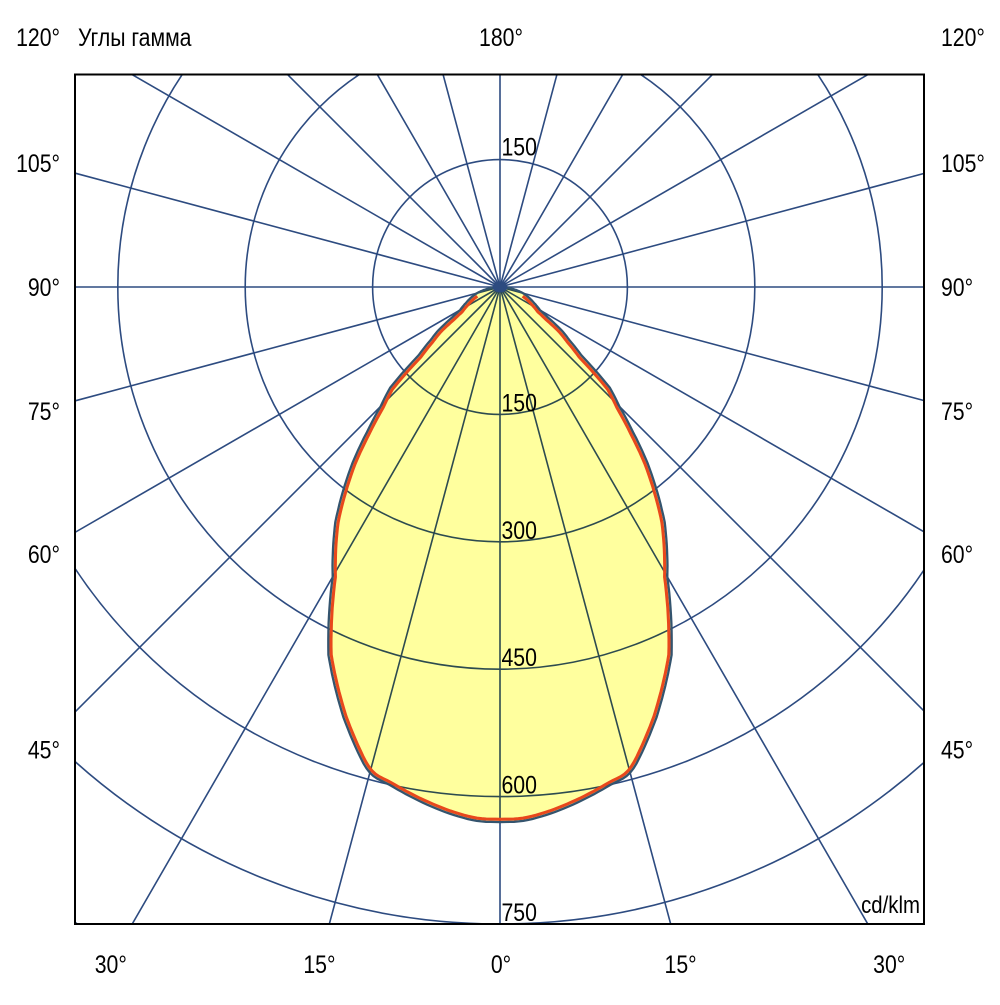 The image size is (1000, 1005). Describe the element at coordinates (519, 530) in the screenshot. I see `svg-text: 300` at that location.